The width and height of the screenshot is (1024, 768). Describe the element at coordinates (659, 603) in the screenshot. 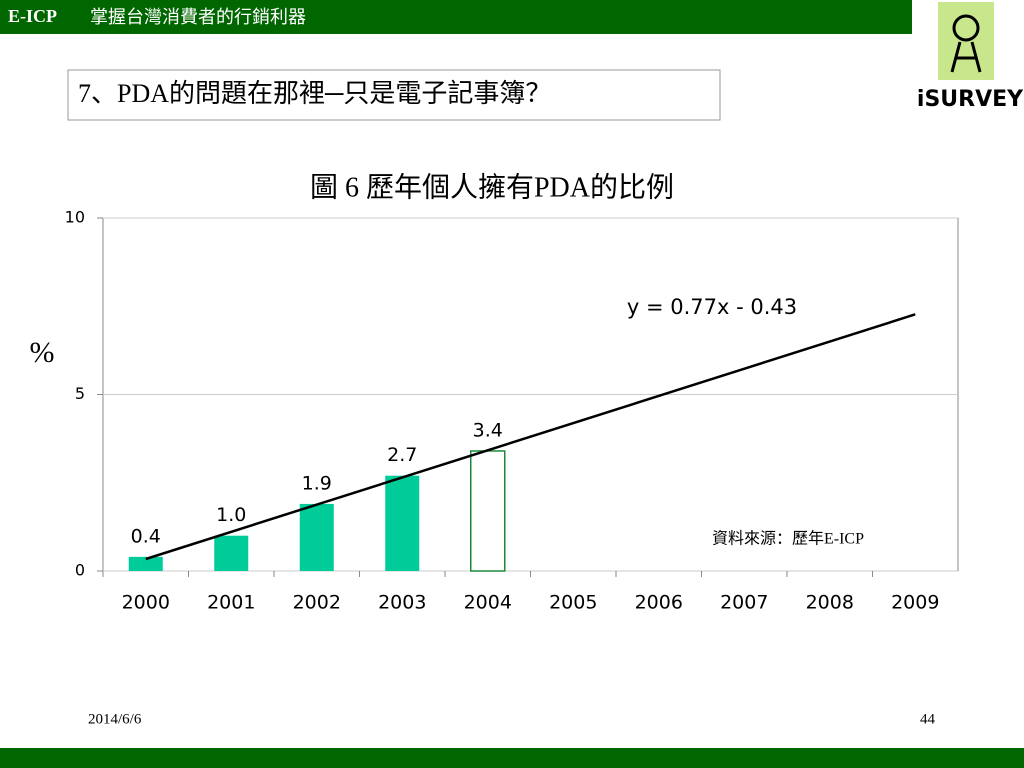

I see `x-tick-label: 2006` at that location.